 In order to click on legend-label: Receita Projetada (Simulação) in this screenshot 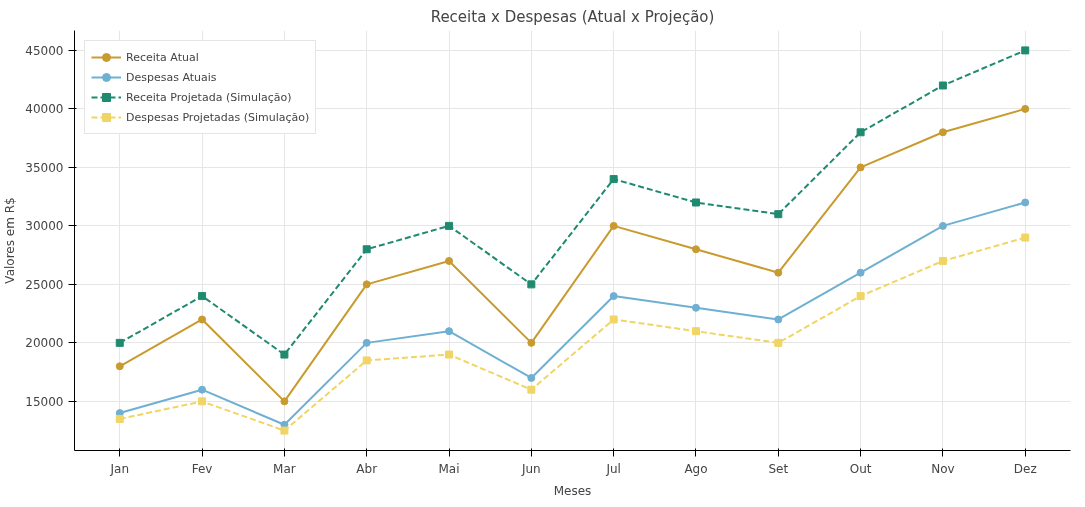, I will do `click(209, 97)`.